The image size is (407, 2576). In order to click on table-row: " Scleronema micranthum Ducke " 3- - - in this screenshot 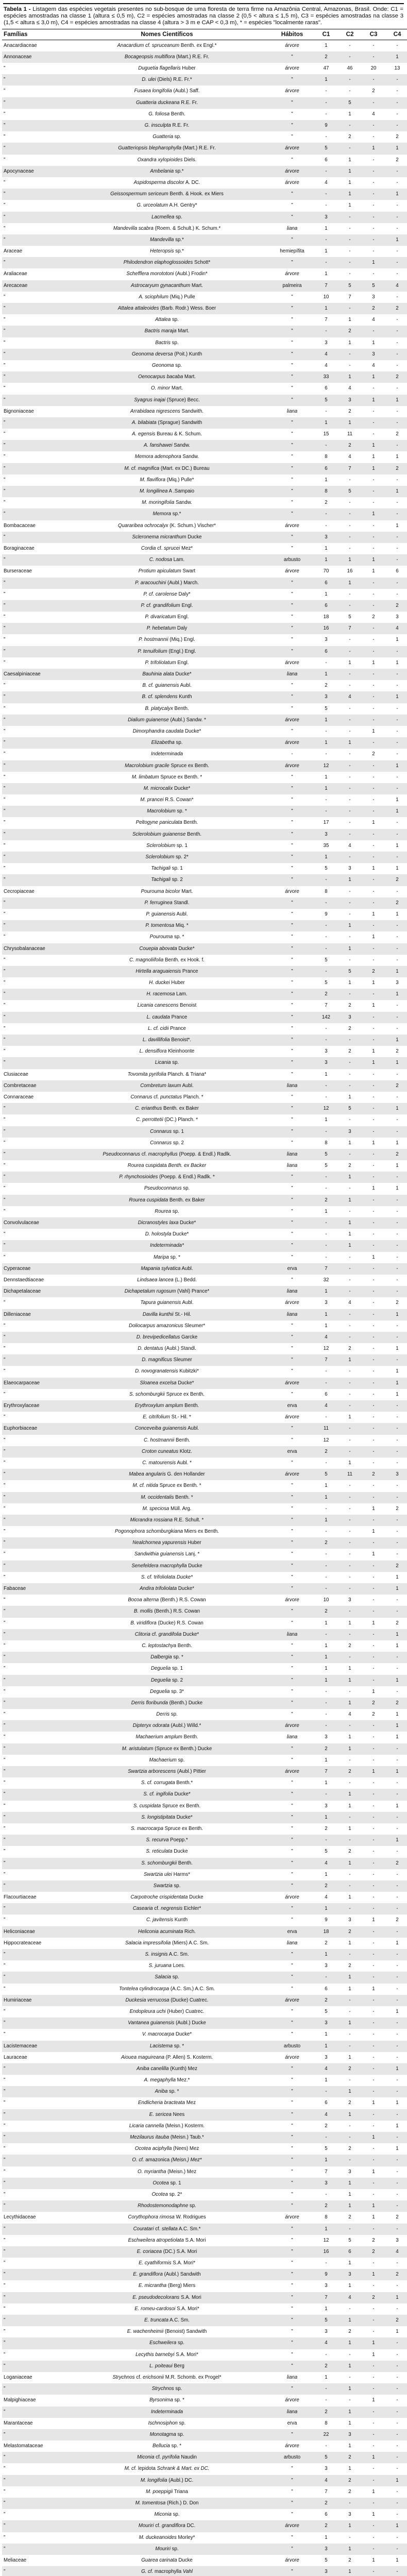, I will do `click(204, 537)`.